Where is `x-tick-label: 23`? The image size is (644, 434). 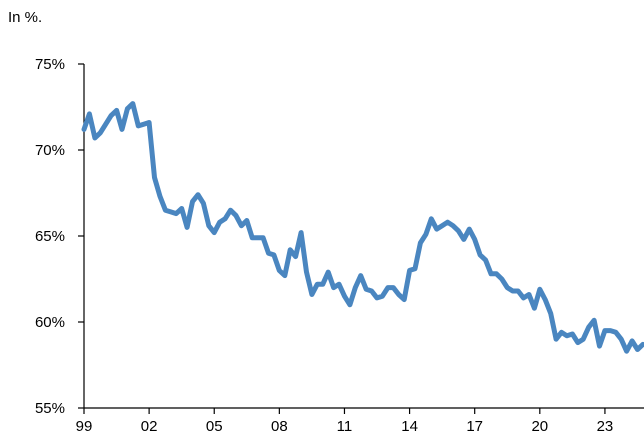
x-tick-label: 23 is located at coordinates (605, 426).